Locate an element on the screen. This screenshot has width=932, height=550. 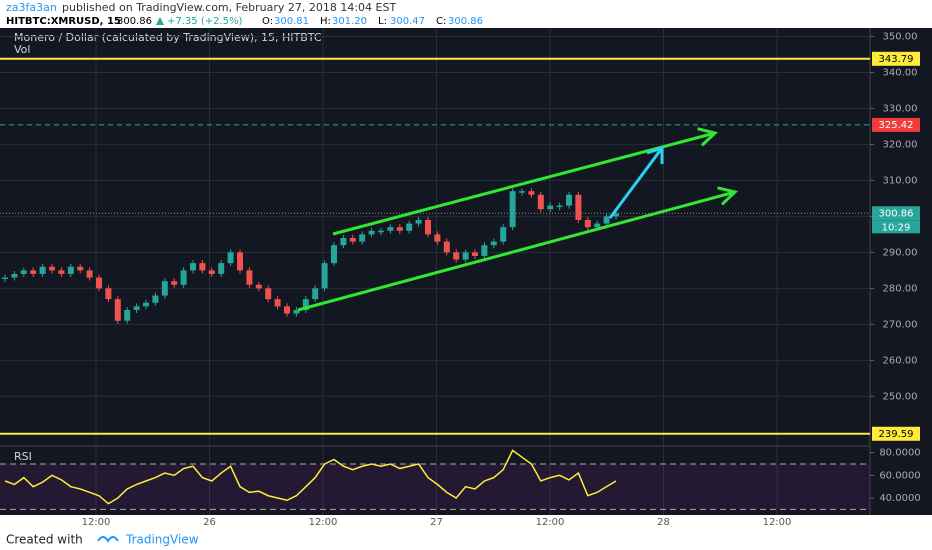
target-arrow-head is located at coordinates (655, 154).